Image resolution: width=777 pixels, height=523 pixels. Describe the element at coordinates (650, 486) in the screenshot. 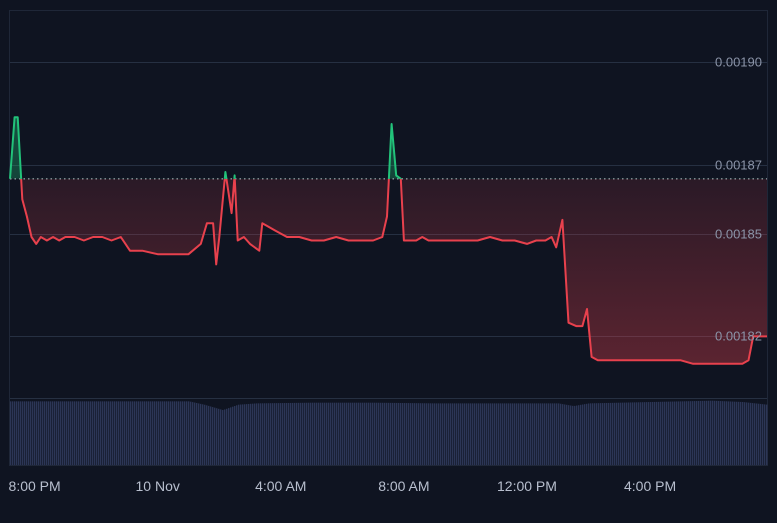

I see `x-tick-label: 4:00 PM` at that location.